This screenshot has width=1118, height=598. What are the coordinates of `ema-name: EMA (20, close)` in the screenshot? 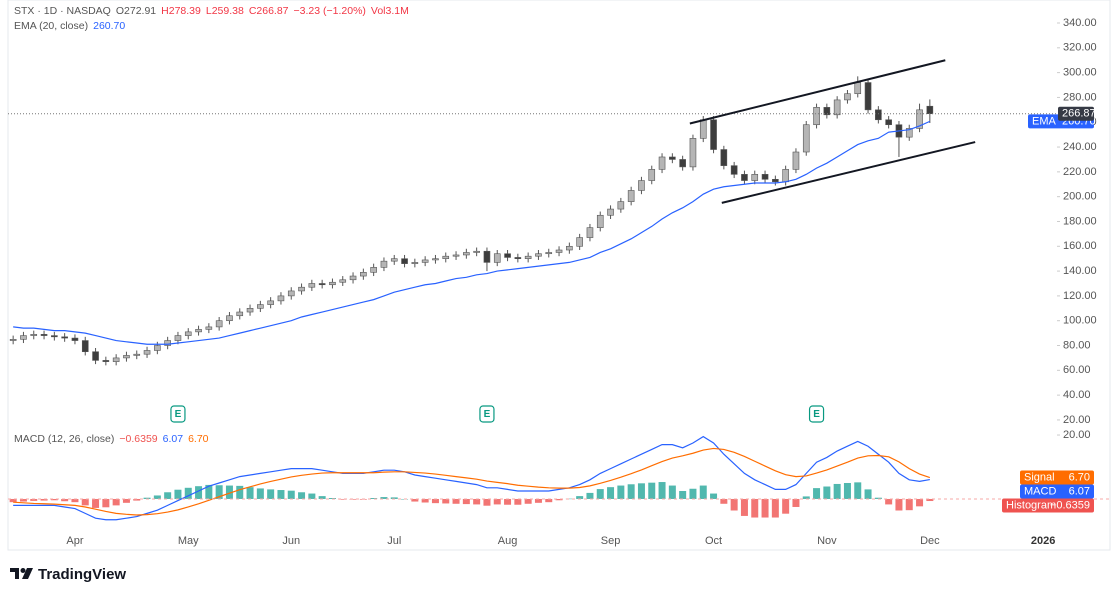 It's located at (51, 26).